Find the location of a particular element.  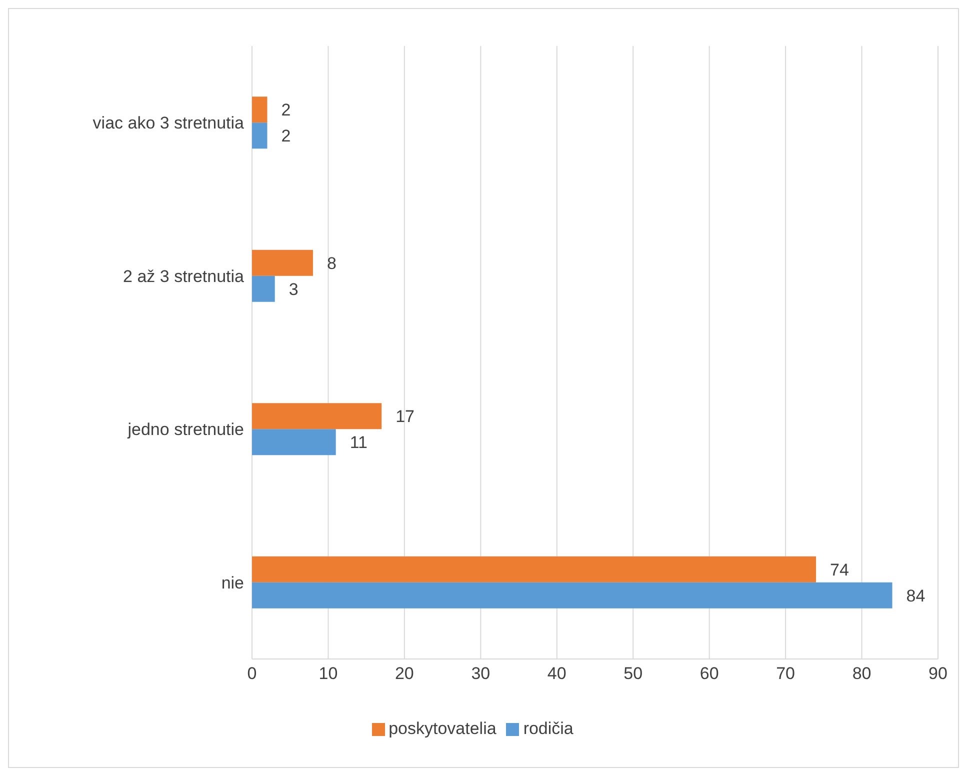

y-tick-label: viac ako 3 stretnutia is located at coordinates (168, 123).